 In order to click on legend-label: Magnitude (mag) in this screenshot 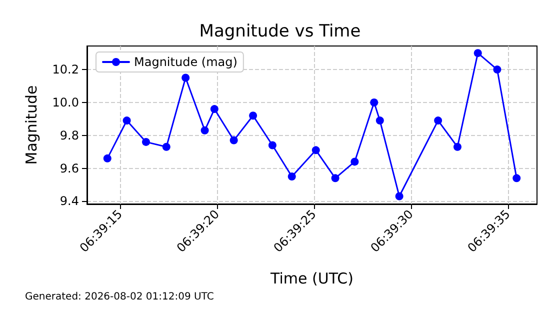, I will do `click(186, 62)`.